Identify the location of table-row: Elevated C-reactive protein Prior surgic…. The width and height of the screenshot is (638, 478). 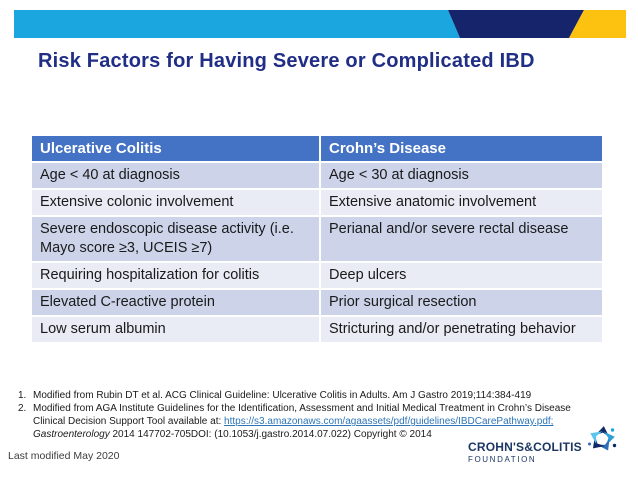
(317, 302).